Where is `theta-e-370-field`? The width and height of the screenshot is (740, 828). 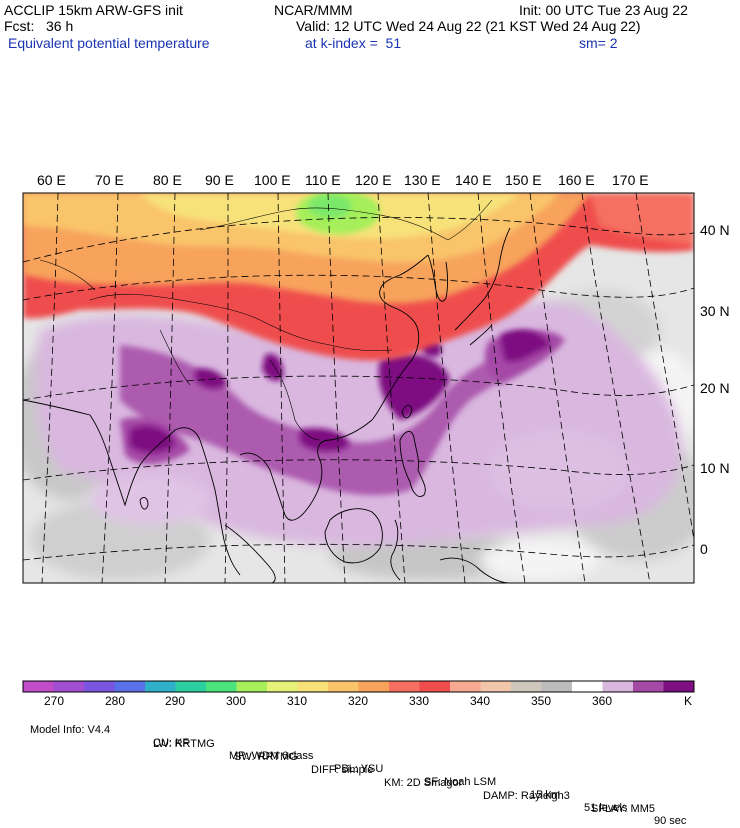 theta-e-370-field is located at coordinates (340, 391).